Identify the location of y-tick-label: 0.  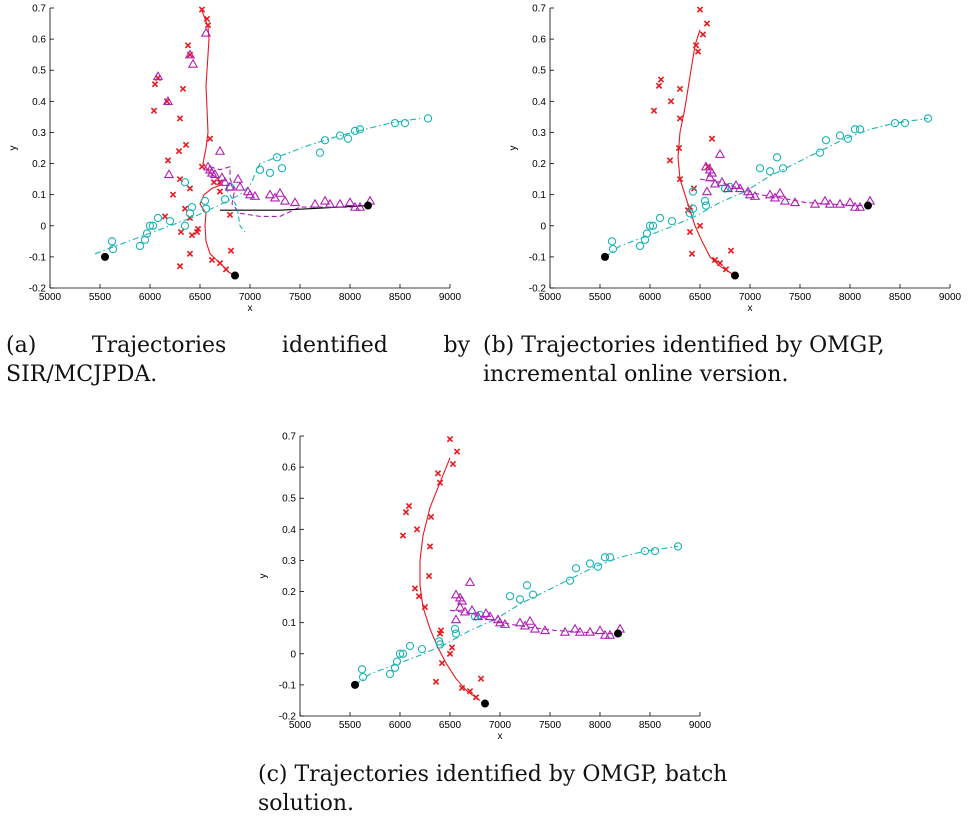
(293, 654).